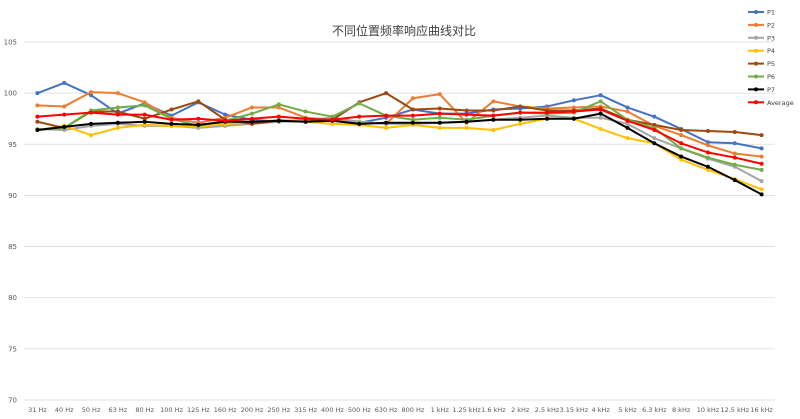 The width and height of the screenshot is (800, 419). Describe the element at coordinates (681, 410) in the screenshot. I see `x-tick-label: 8 kHz` at that location.